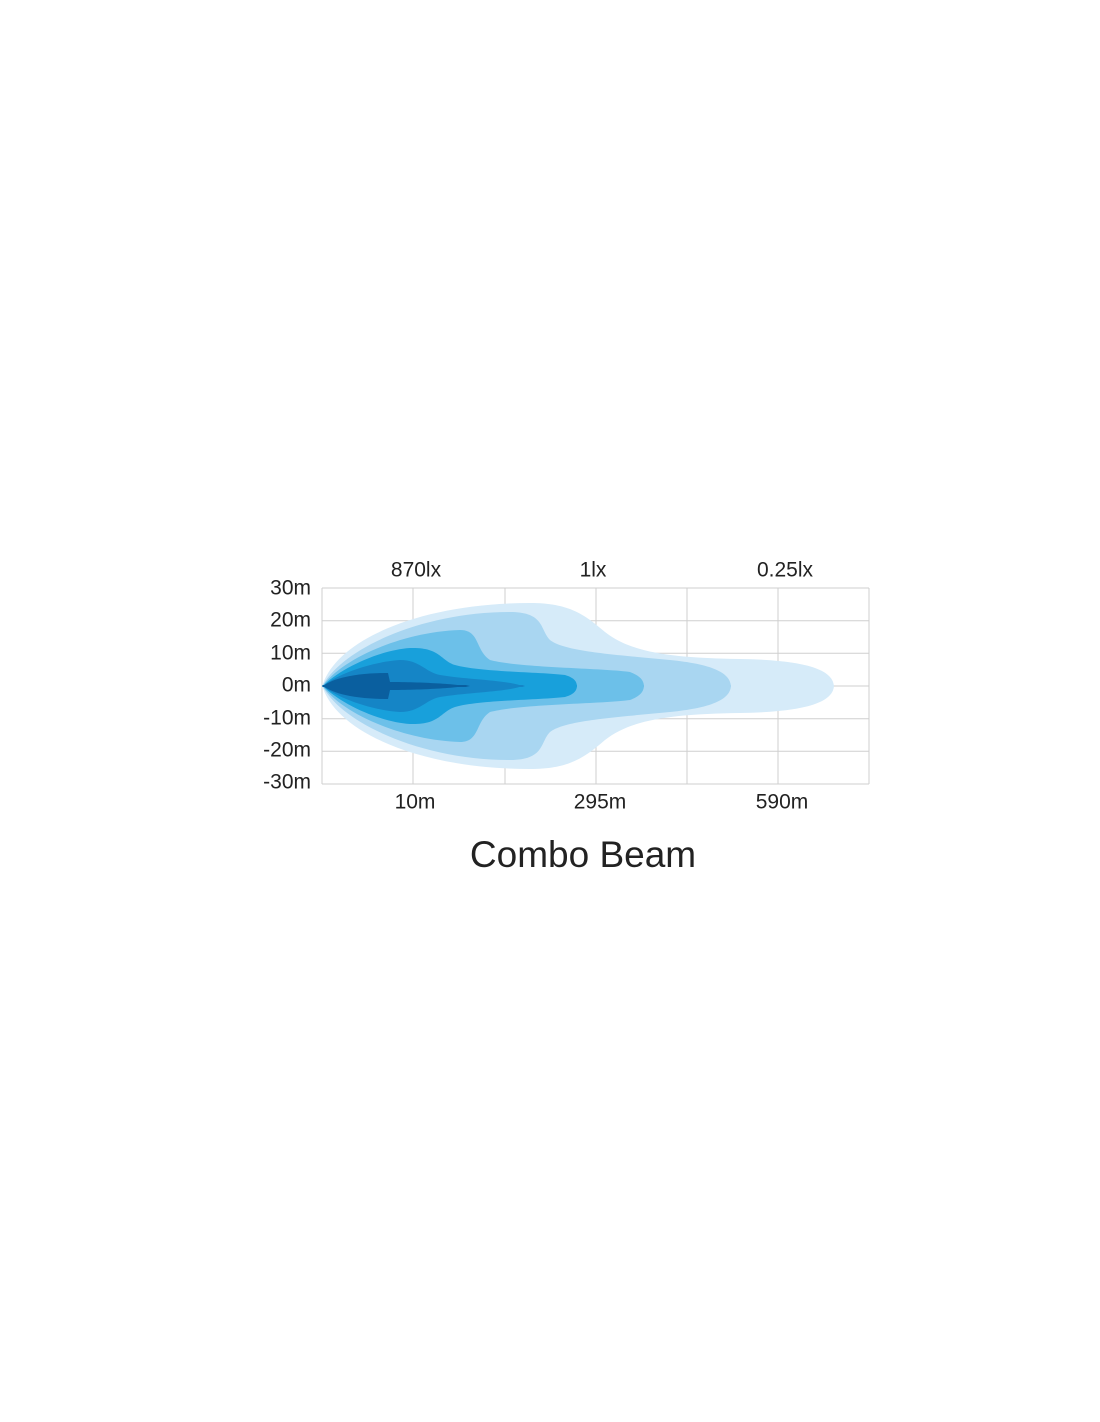  What do you see at coordinates (785, 570) in the screenshot?
I see `lux-label: 0.25lx` at bounding box center [785, 570].